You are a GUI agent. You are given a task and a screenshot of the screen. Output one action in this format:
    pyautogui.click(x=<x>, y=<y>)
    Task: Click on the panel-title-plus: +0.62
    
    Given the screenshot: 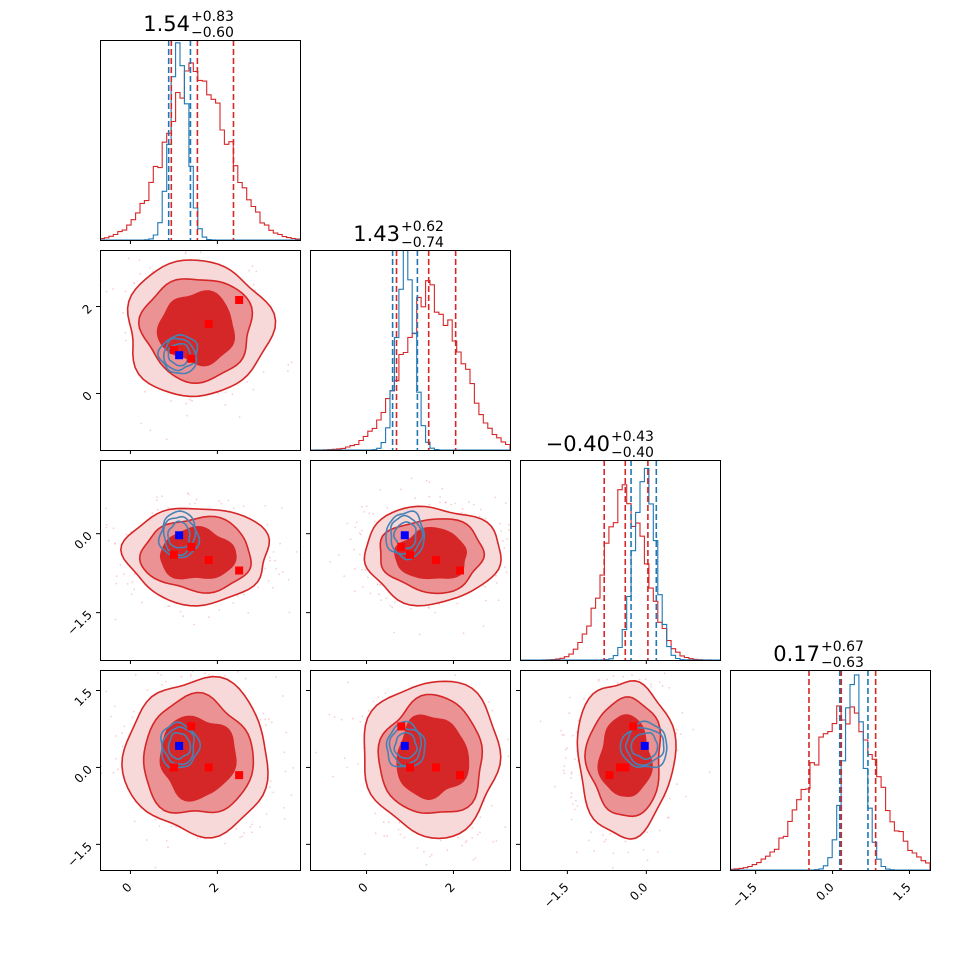 What is the action you would take?
    pyautogui.click(x=422, y=227)
    